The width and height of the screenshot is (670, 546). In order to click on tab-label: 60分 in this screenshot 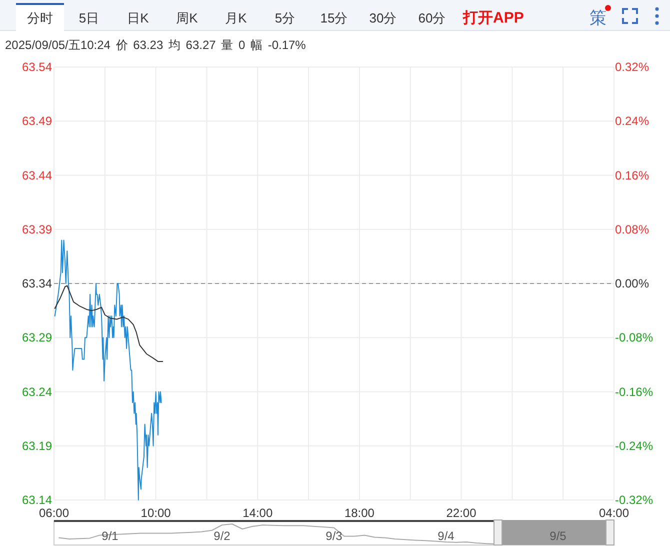, I will do `click(432, 18)`.